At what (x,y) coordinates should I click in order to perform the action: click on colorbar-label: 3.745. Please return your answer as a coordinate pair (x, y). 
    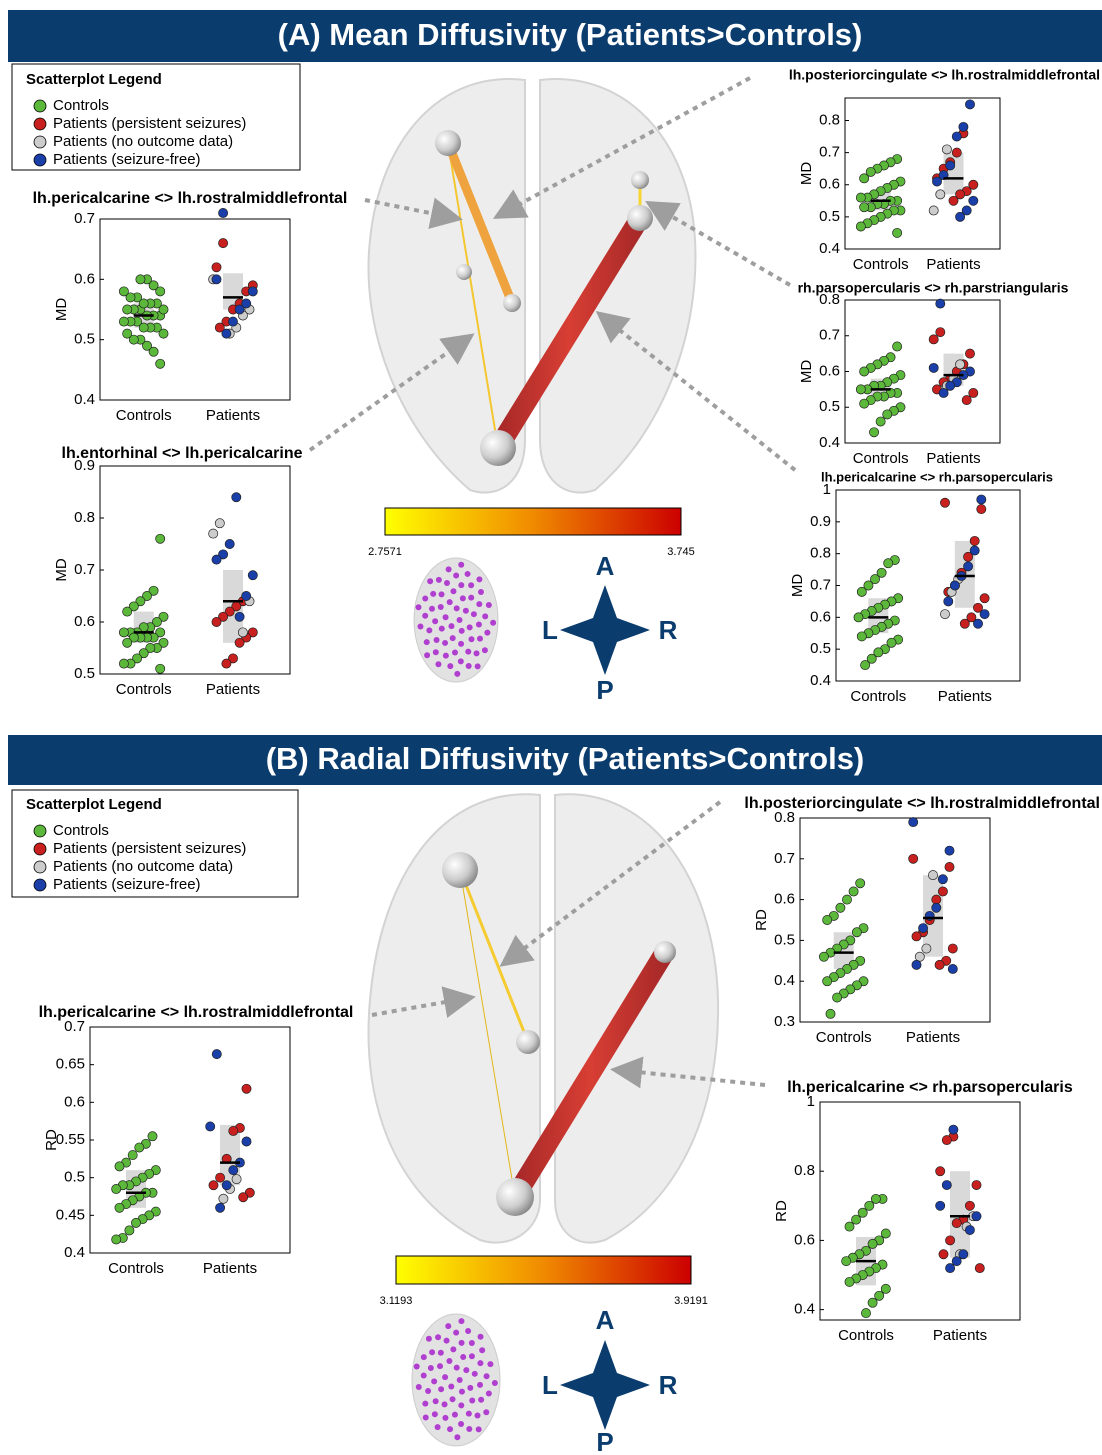
    Looking at the image, I should click on (681, 552).